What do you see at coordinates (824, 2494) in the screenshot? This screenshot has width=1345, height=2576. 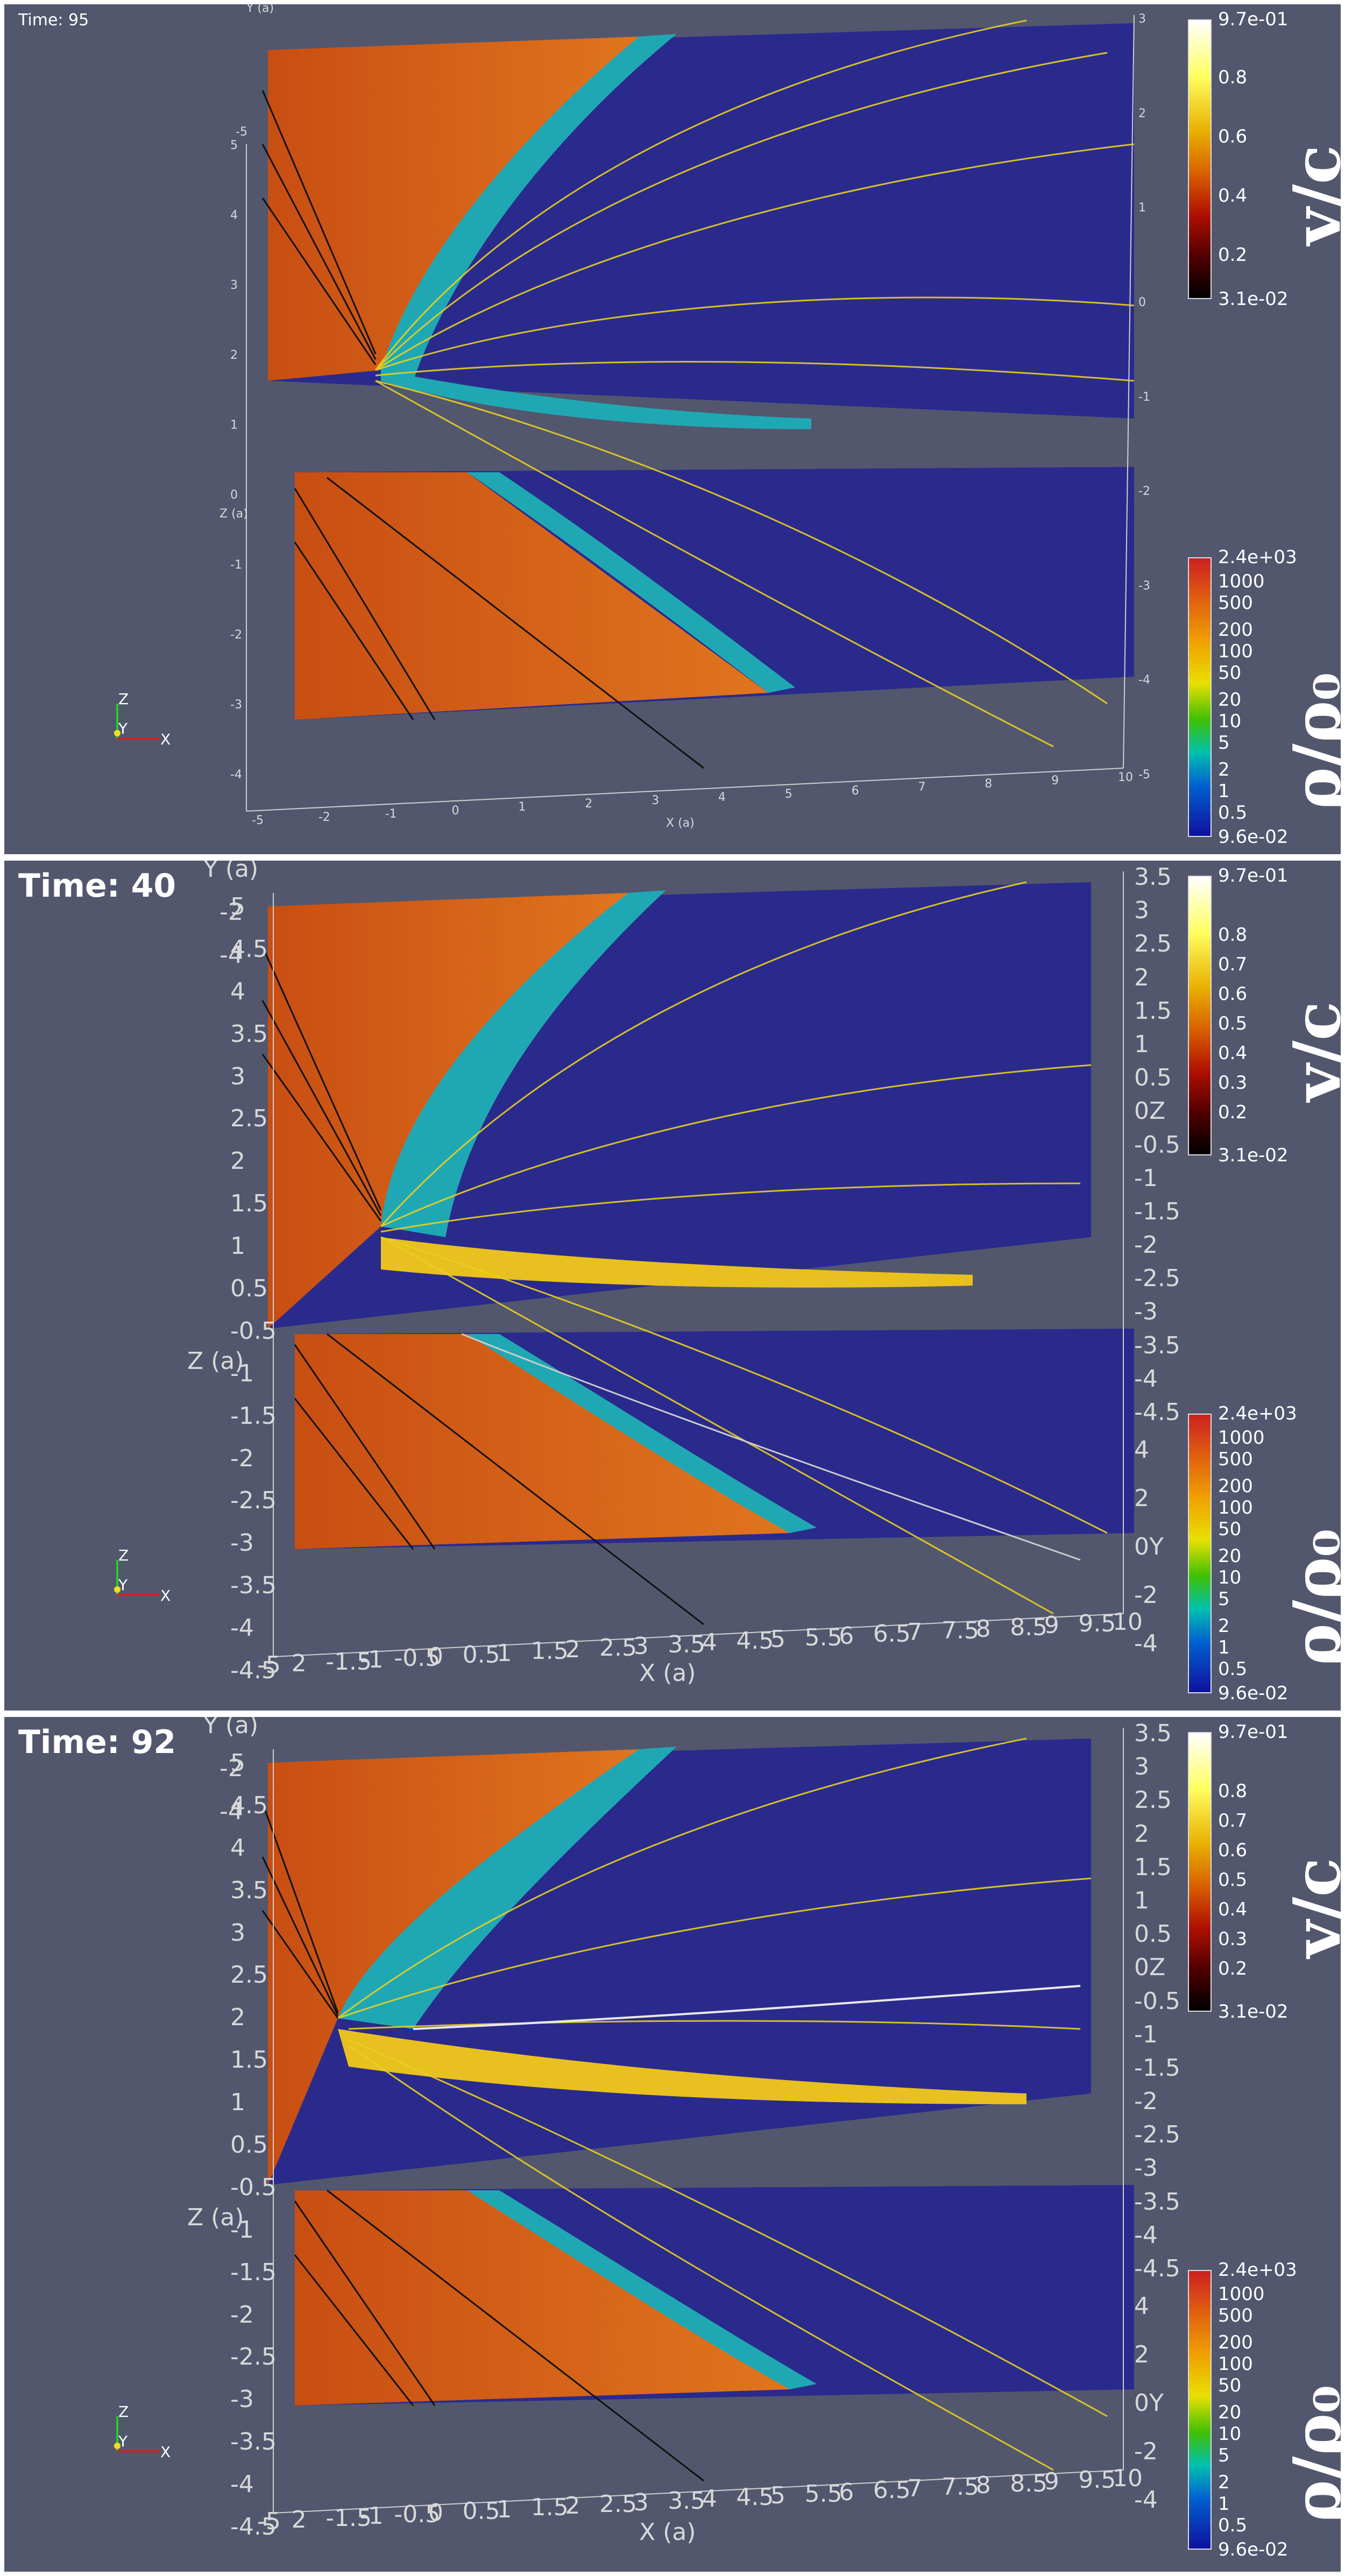 I see `x-tick-label: 5.5` at bounding box center [824, 2494].